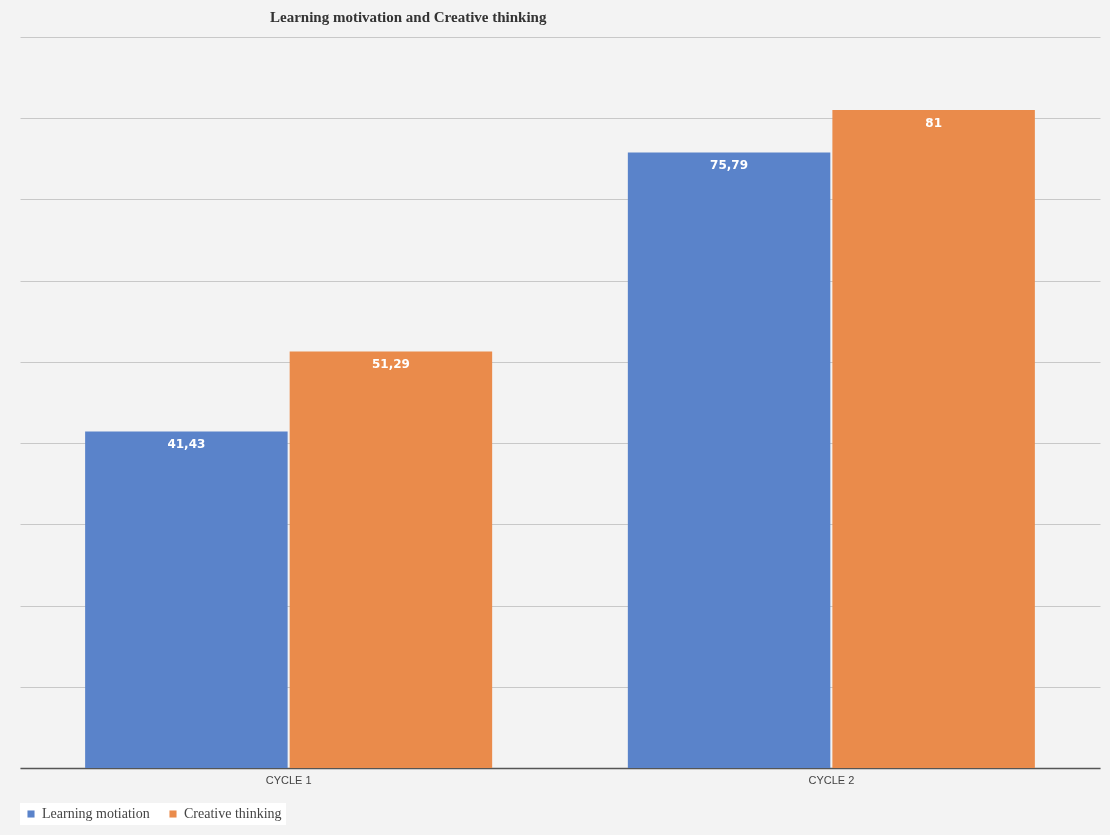  What do you see at coordinates (729, 165) in the screenshot?
I see `data-label: 75,79` at bounding box center [729, 165].